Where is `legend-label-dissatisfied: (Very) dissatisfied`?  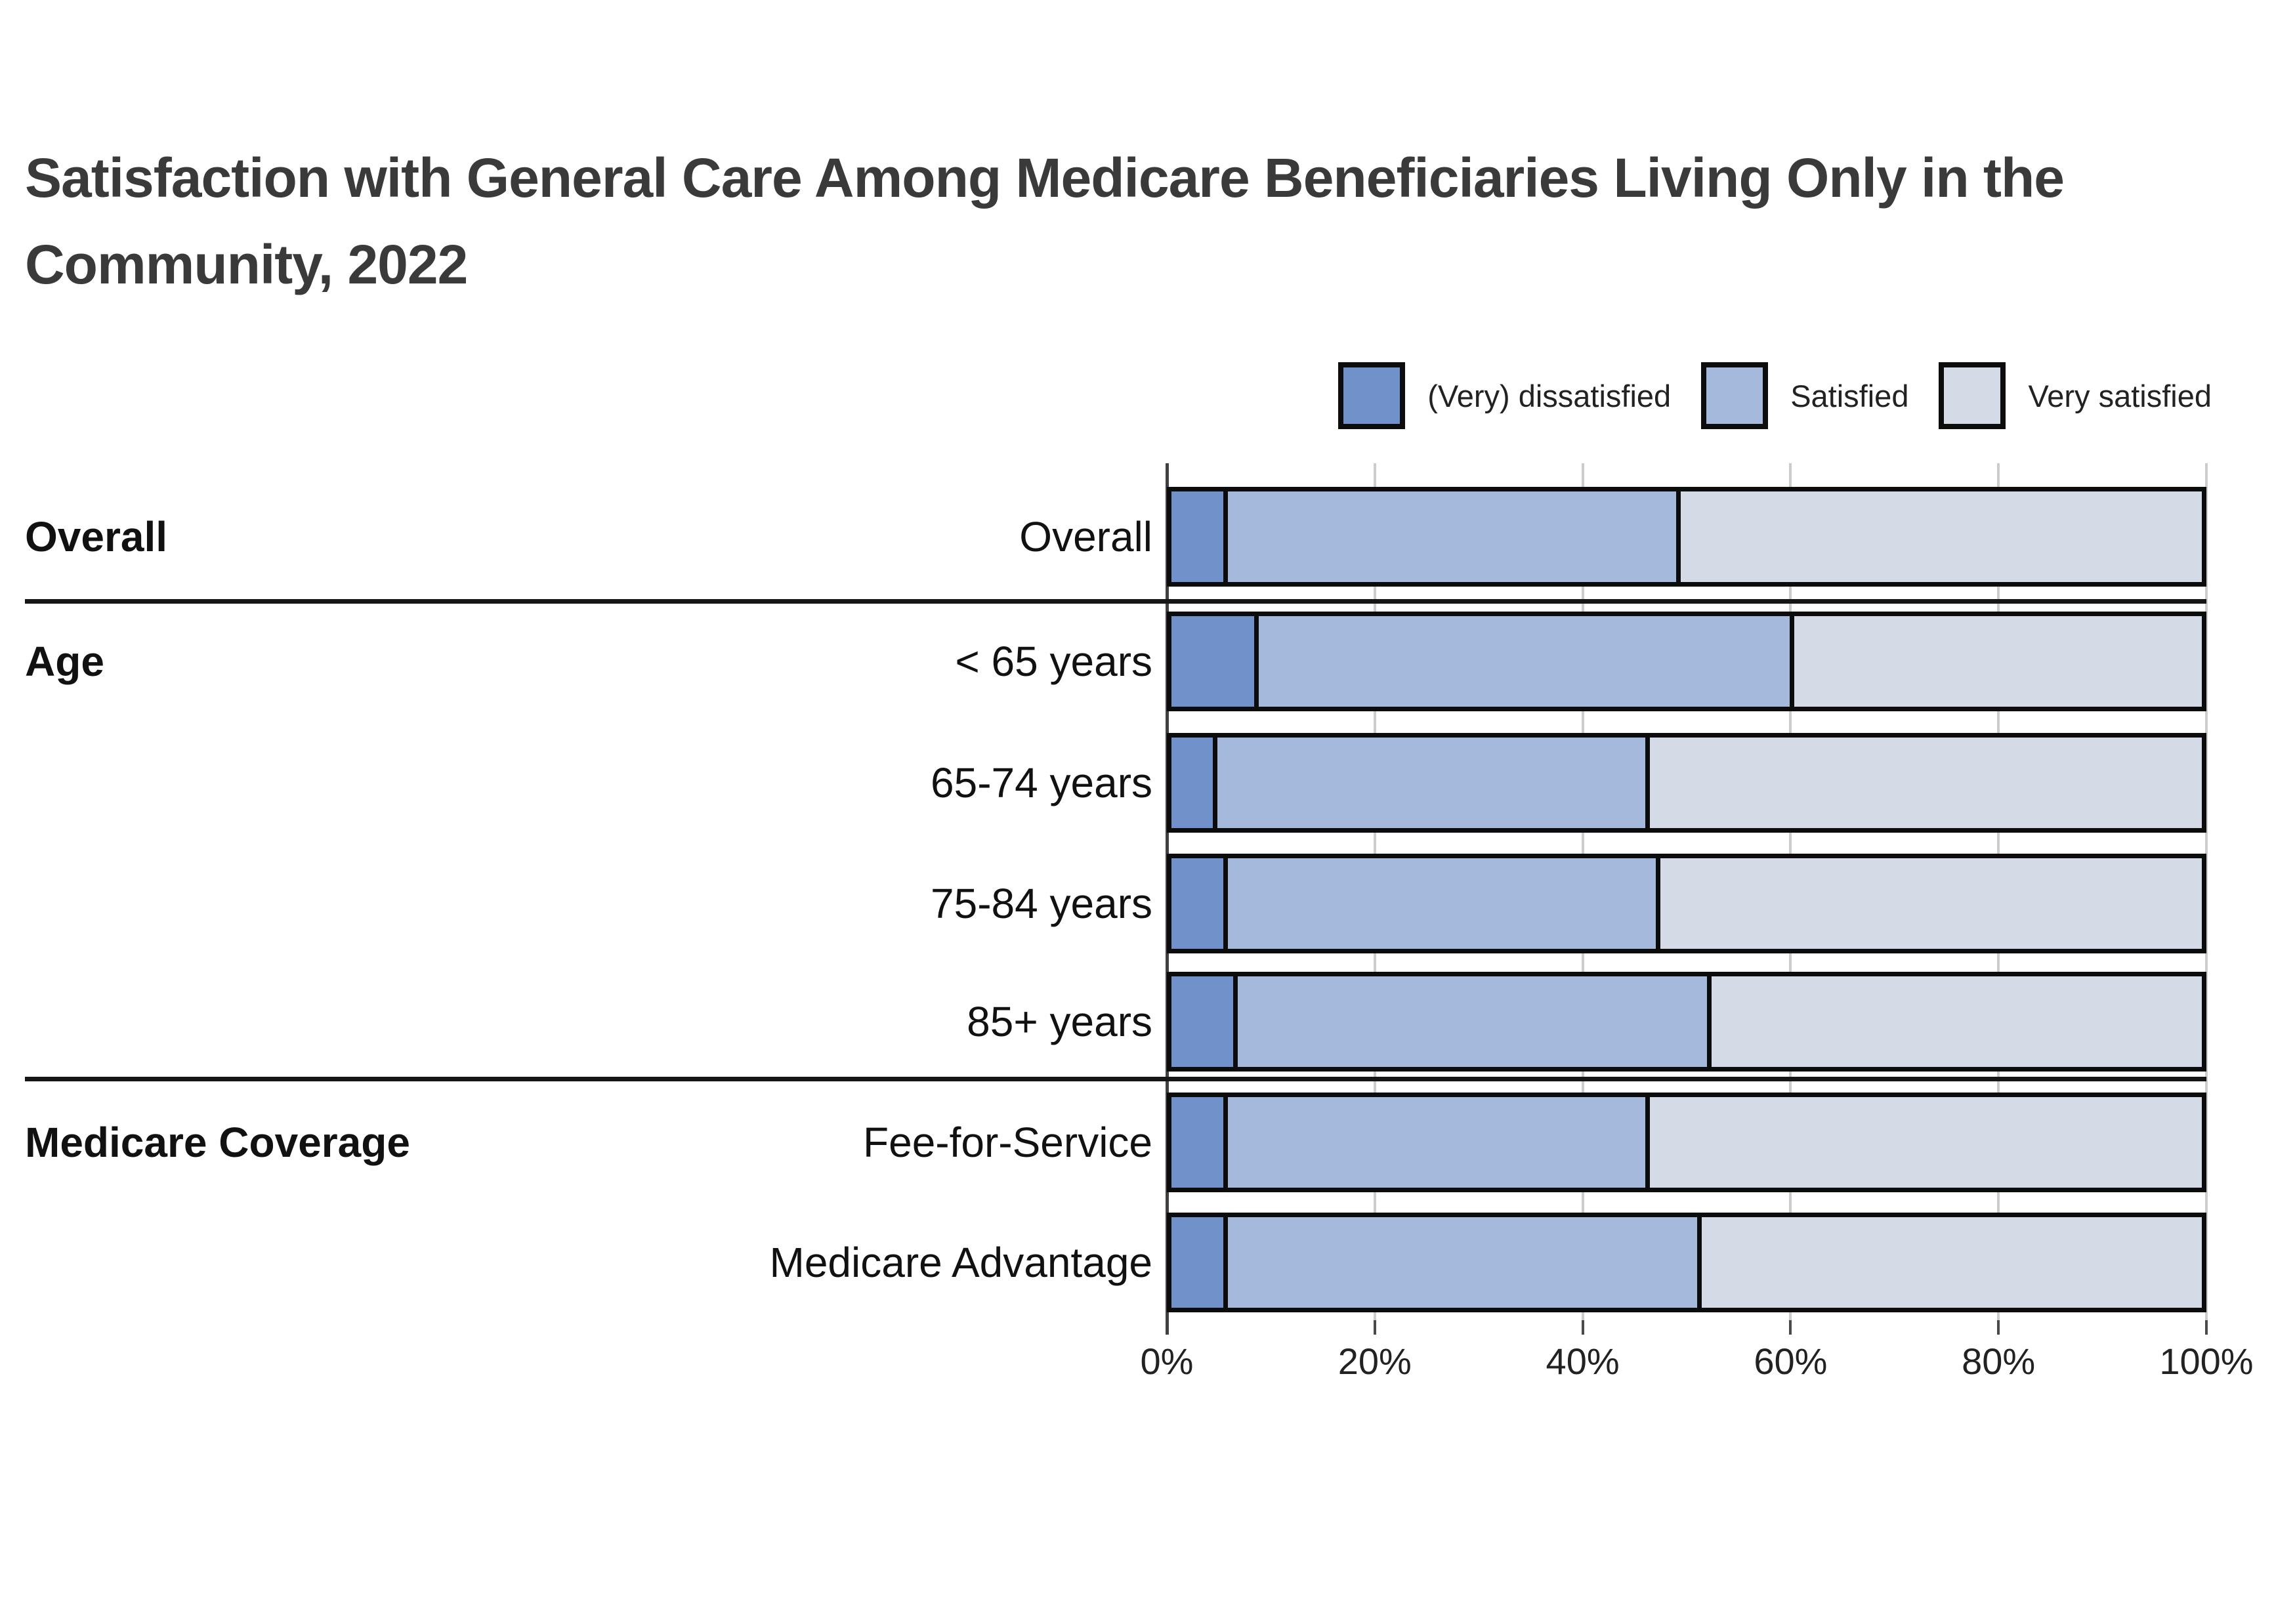
legend-label-dissatisfied: (Very) dissatisfied is located at coordinates (1549, 396).